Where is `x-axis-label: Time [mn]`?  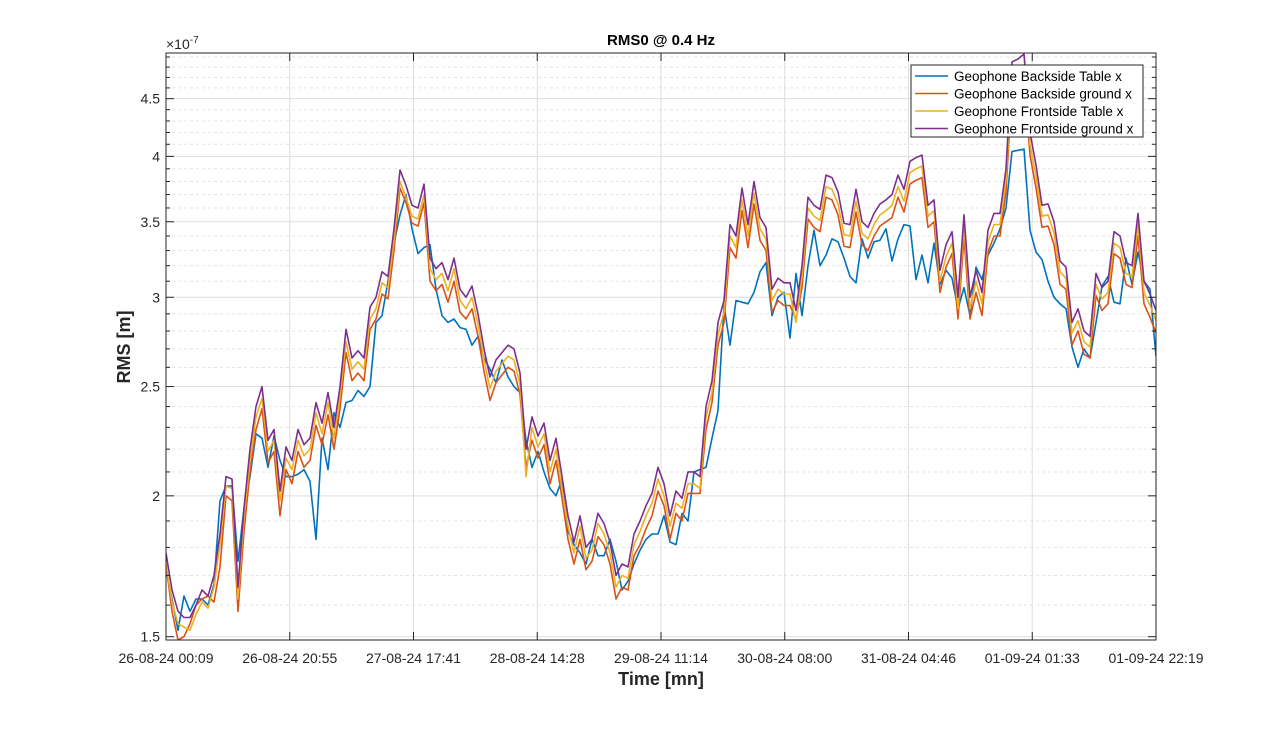 x-axis-label: Time [mn] is located at coordinates (661, 679).